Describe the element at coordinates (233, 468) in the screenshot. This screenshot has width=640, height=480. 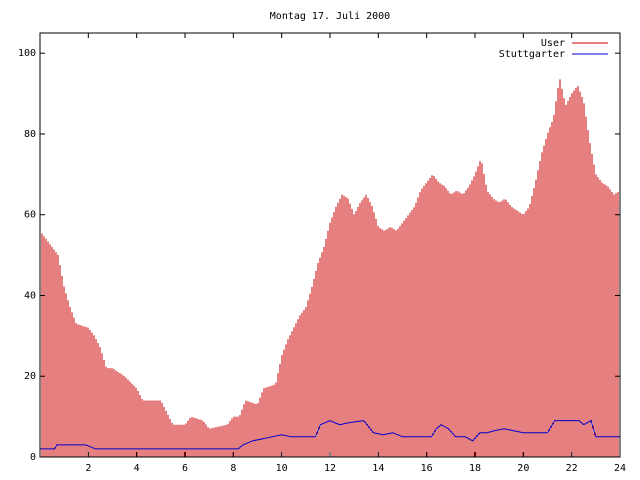
I see `x-tick-label: 8` at that location.